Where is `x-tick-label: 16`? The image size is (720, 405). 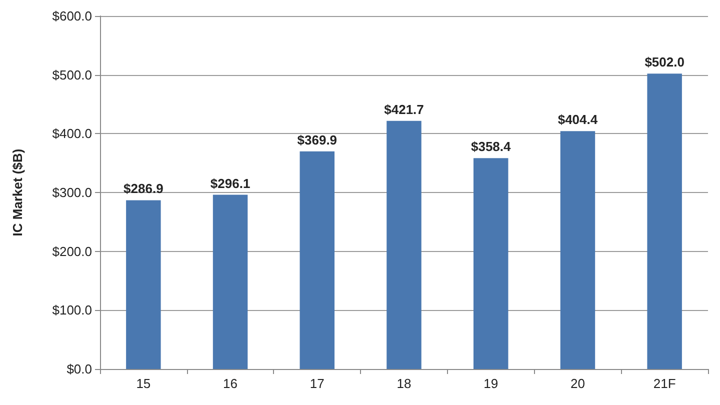
x-tick-label: 16 is located at coordinates (230, 383).